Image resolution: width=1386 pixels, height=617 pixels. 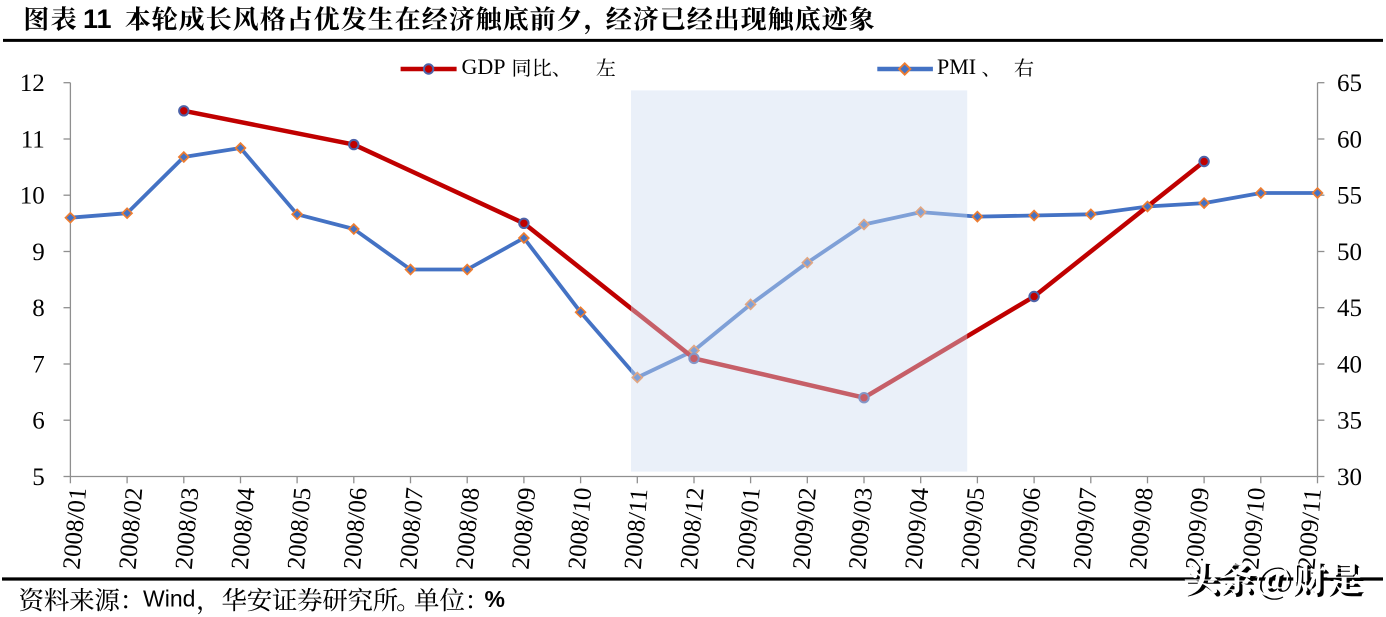 I want to click on svg-text: 2008/06, so click(x=356, y=529).